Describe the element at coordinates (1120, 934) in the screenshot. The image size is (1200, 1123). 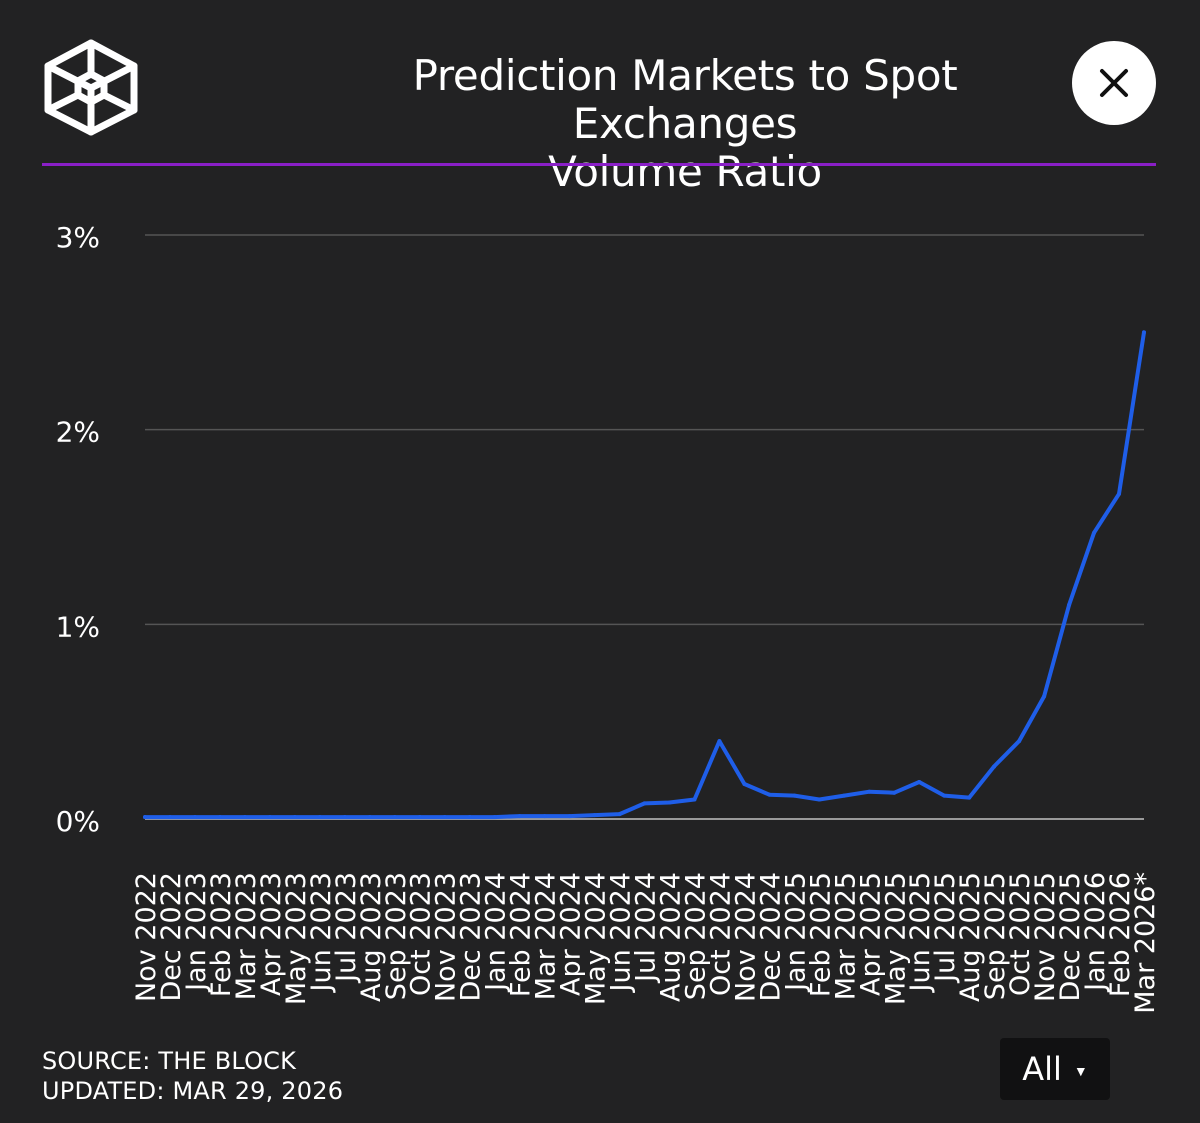
I see `x-tick-label: Feb 2026` at that location.